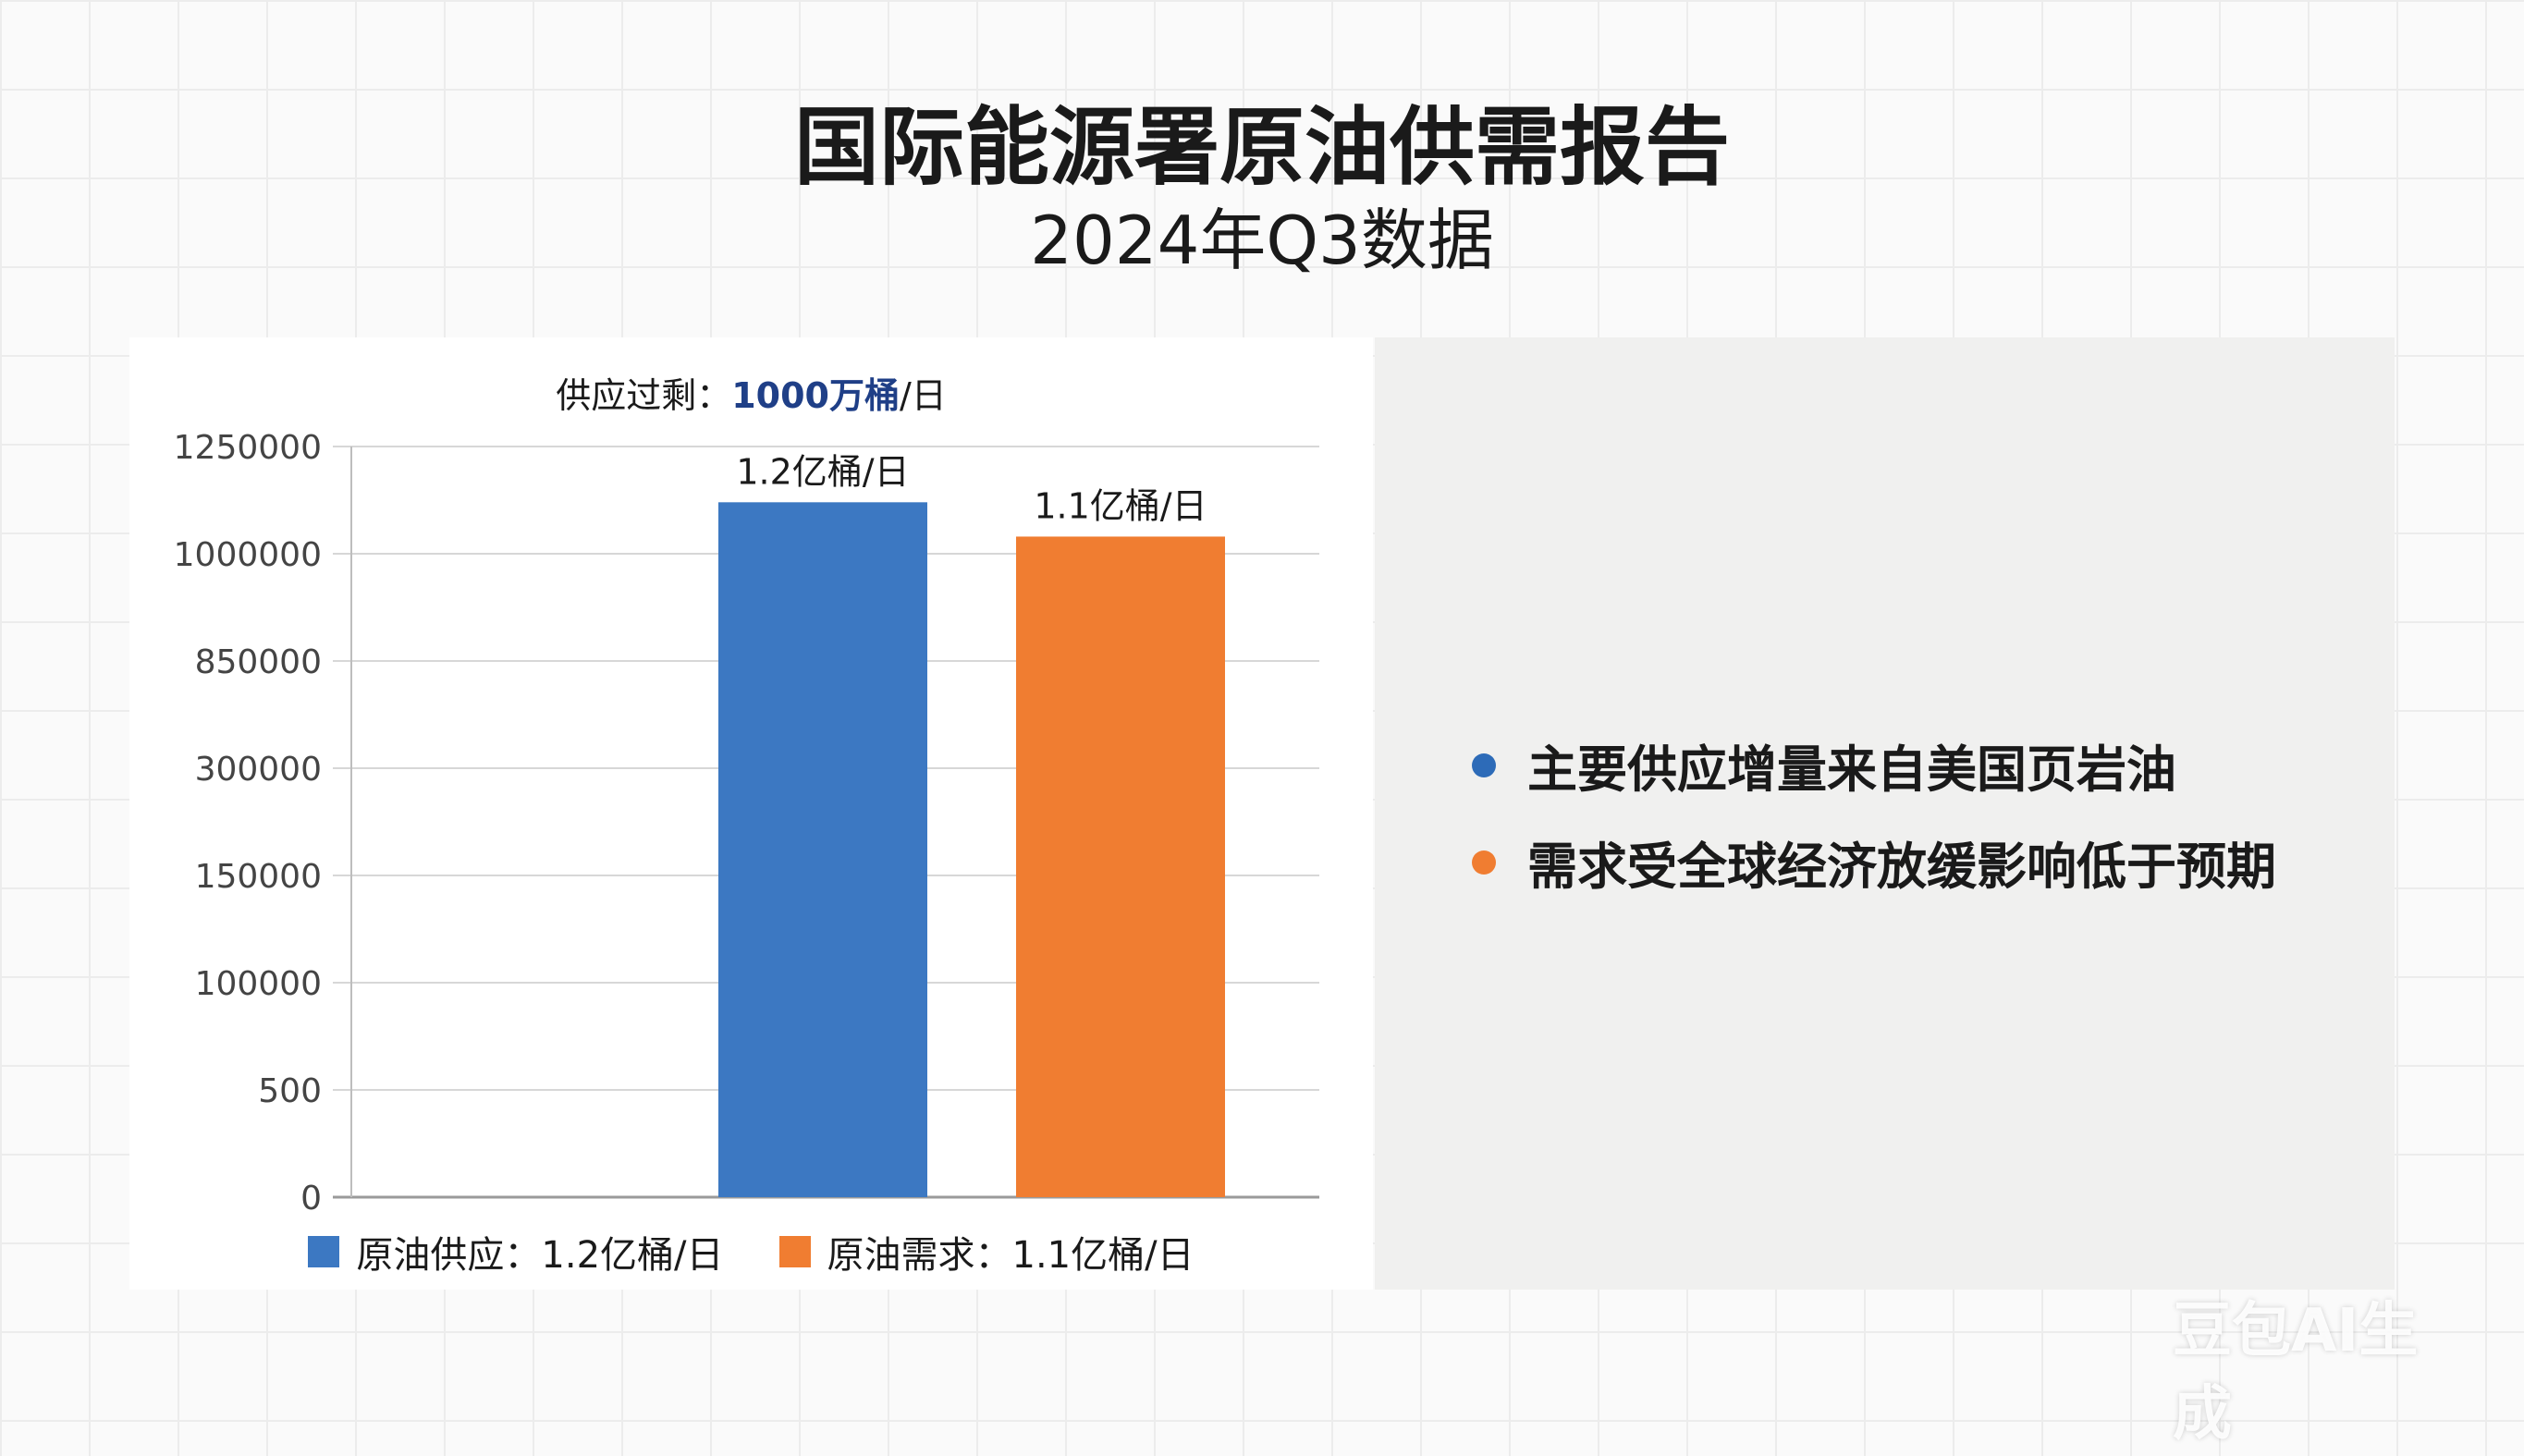 The image size is (2524, 1456). Describe the element at coordinates (751, 1252) in the screenshot. I see `chart-legend: 原油供应：1.2亿桶/日 原油需求：1.1亿桶/日` at that location.